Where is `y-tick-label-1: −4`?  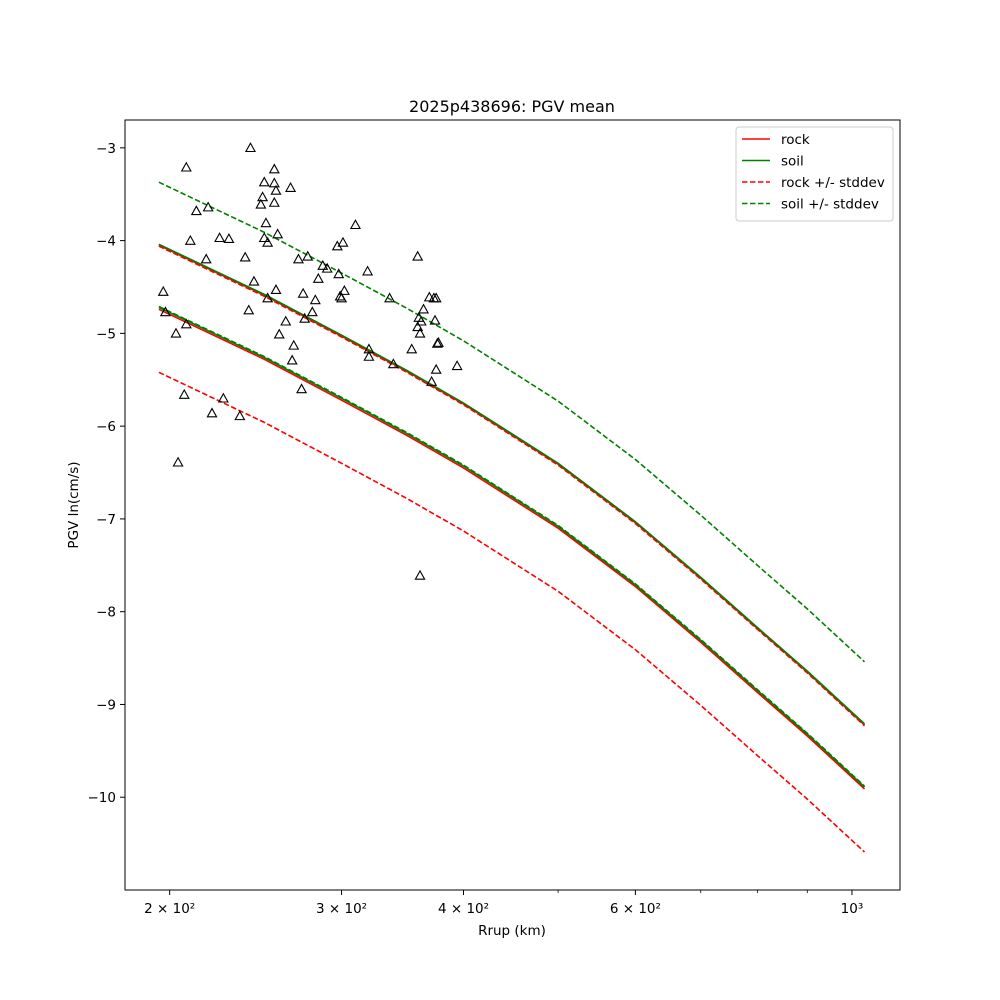 y-tick-label-1: −4 is located at coordinates (106, 242).